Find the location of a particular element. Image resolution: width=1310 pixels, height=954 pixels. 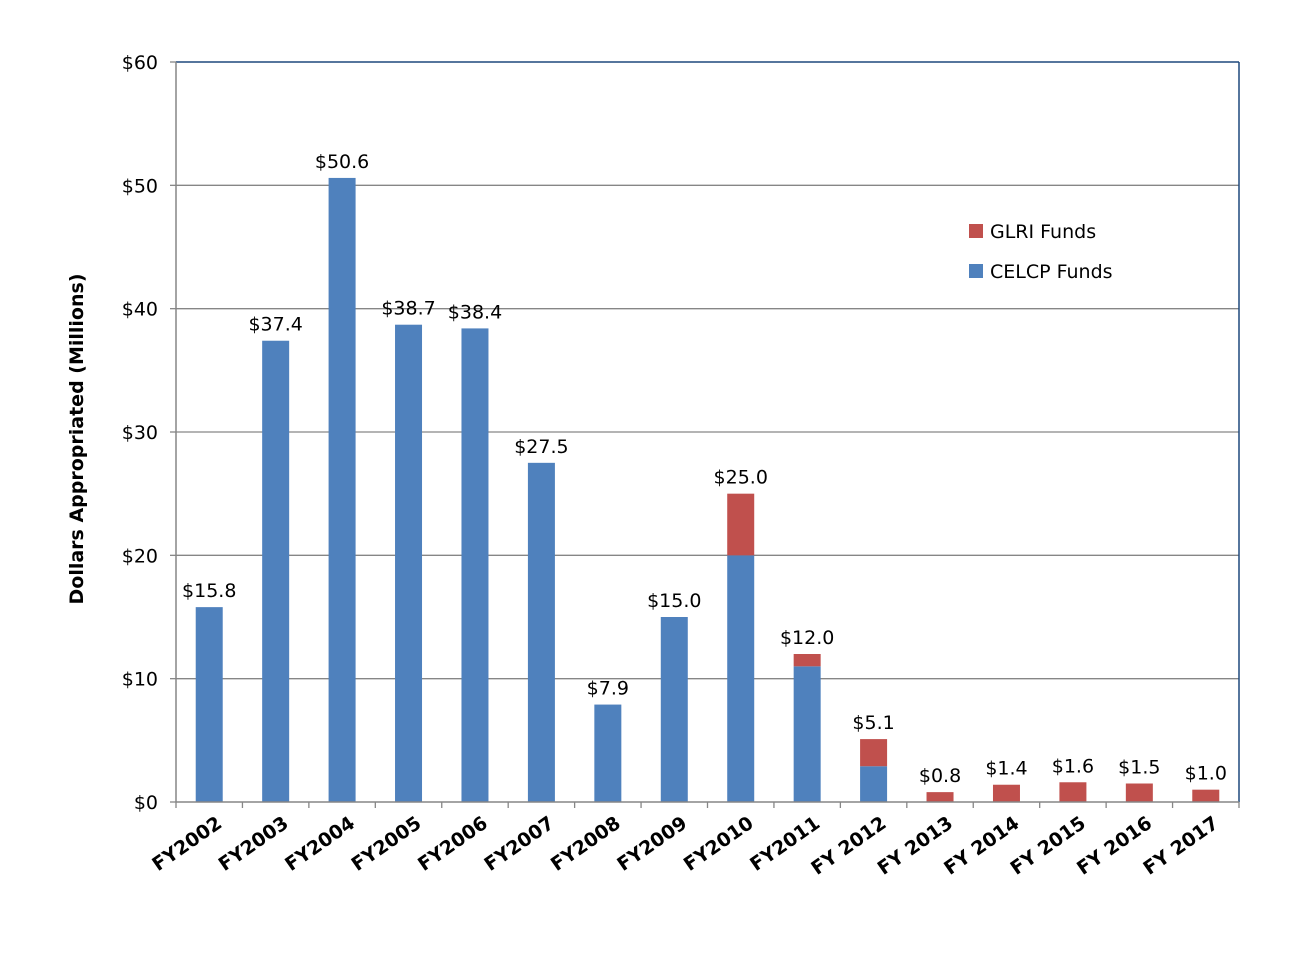

legend-label-glri: GLRI Funds is located at coordinates (1043, 232).